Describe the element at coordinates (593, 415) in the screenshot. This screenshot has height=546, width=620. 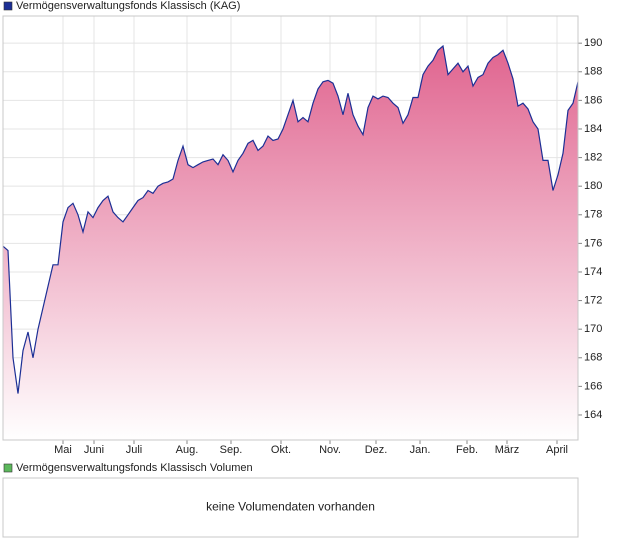
I see `y-tick-label: 164` at that location.